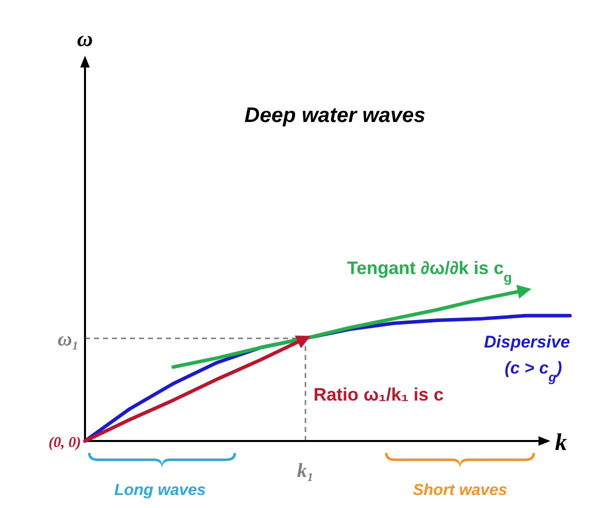 The height and width of the screenshot is (508, 590). Describe the element at coordinates (527, 358) in the screenshot. I see `series-label: Dispersive (c > c$_{g}$)` at that location.